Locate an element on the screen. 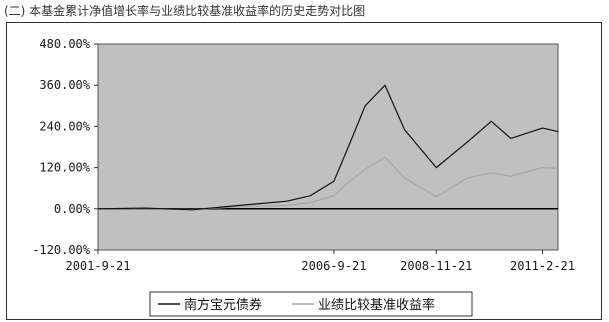 The image size is (609, 322). legend-label-fund: 南方宝元债券 is located at coordinates (223, 305).